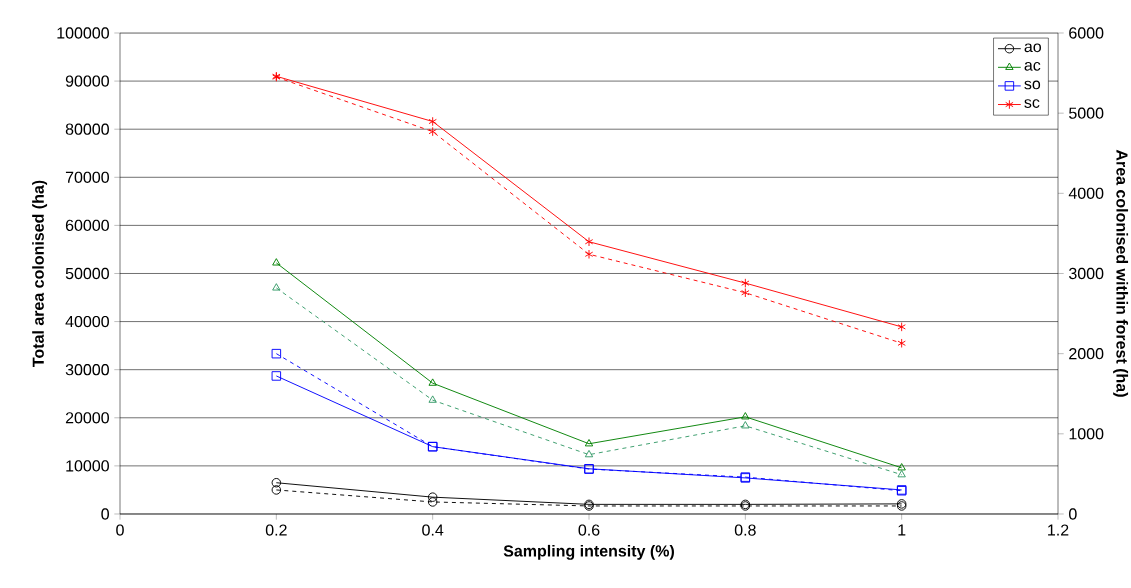  I want to click on y2-tick-label: 2000, so click(1086, 354).